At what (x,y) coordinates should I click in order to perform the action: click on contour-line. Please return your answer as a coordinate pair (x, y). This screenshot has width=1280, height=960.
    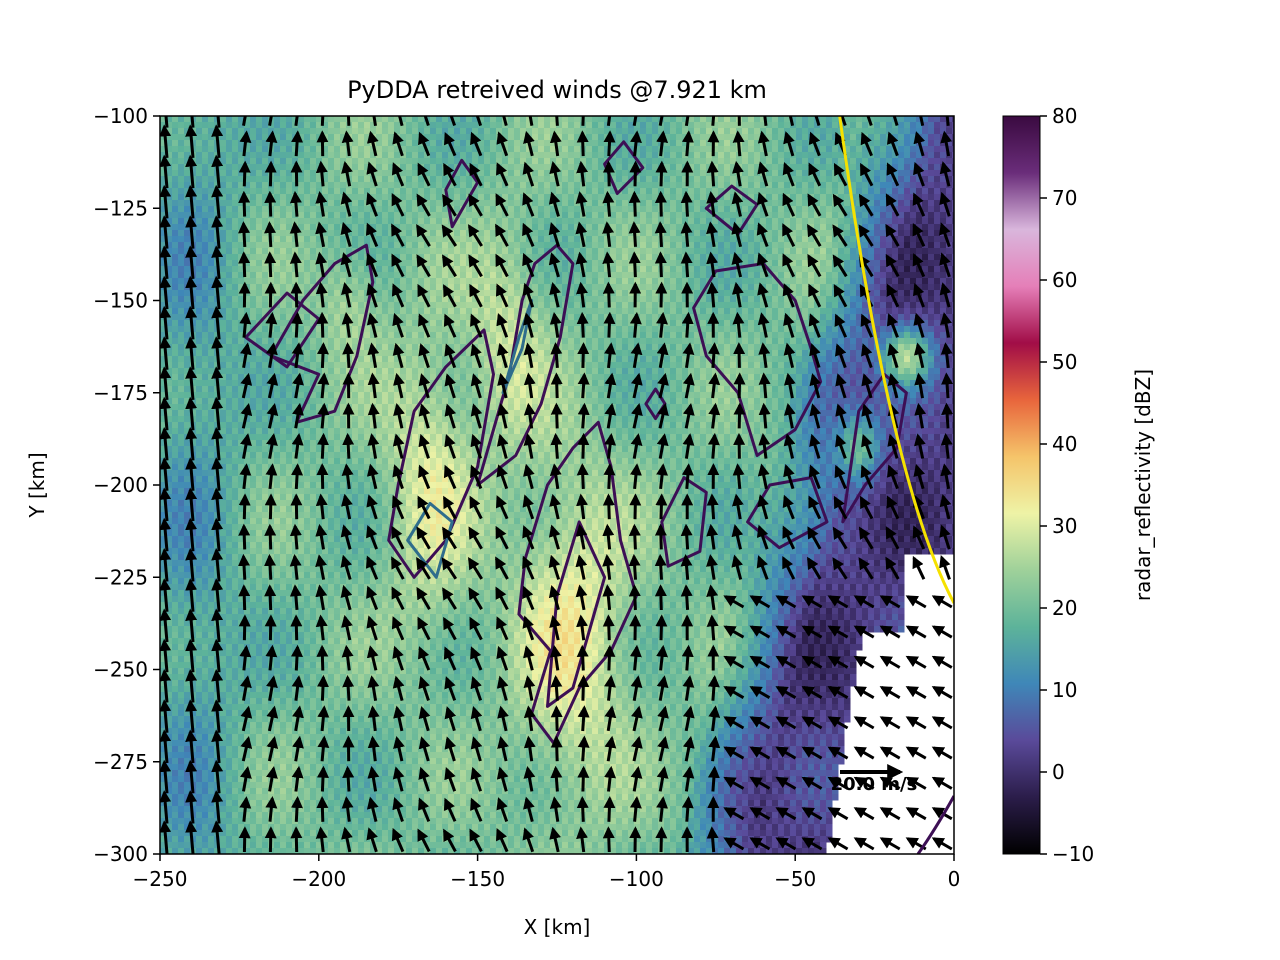
    Looking at the image, I should click on (624, 167).